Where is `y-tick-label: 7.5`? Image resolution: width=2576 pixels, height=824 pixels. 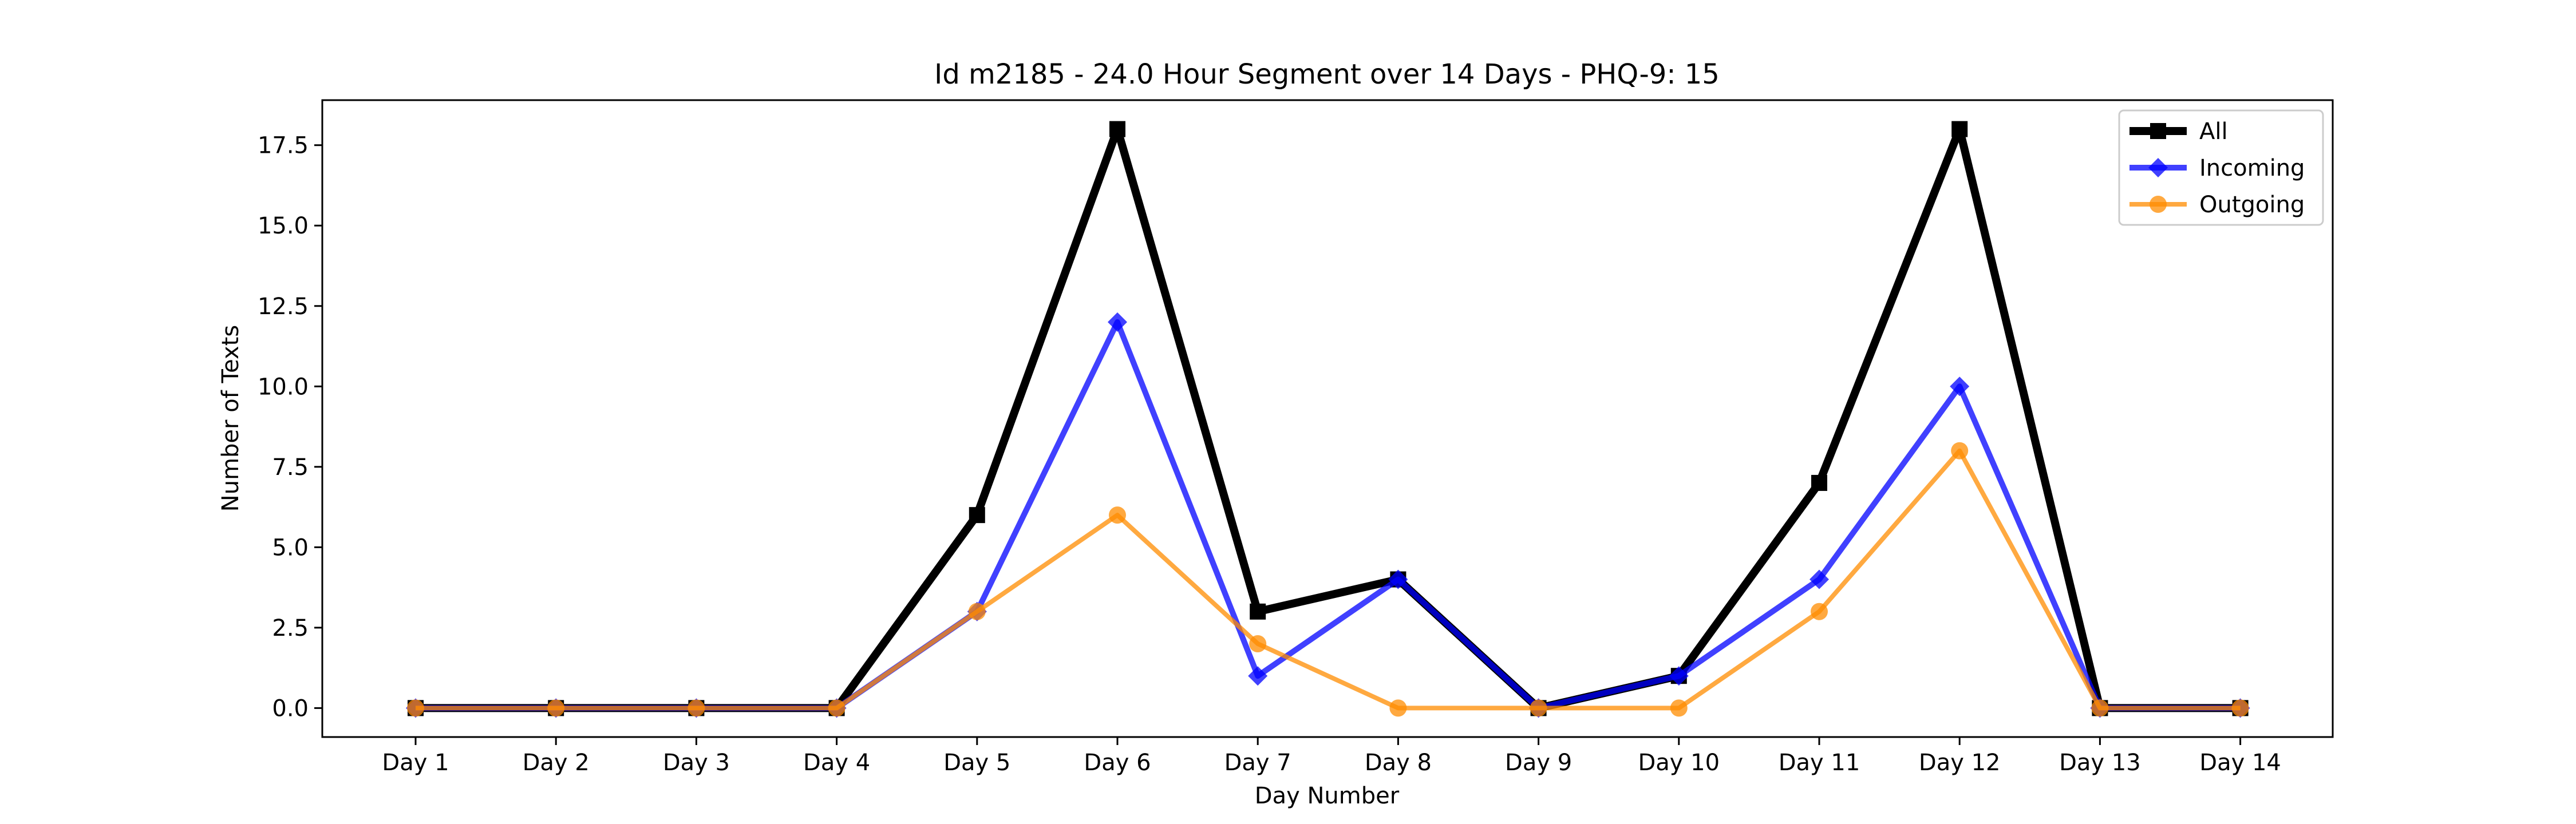
y-tick-label: 7.5 is located at coordinates (290, 467).